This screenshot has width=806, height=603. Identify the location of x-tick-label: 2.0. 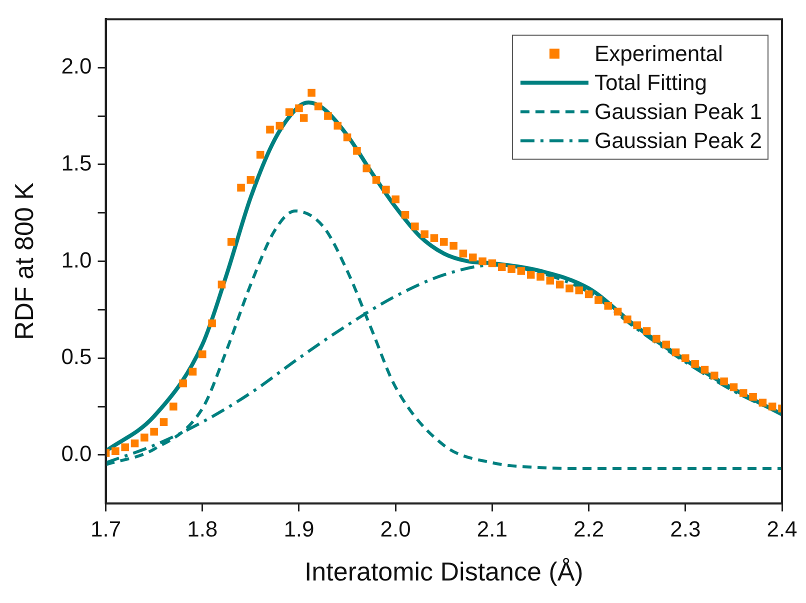
(395, 529).